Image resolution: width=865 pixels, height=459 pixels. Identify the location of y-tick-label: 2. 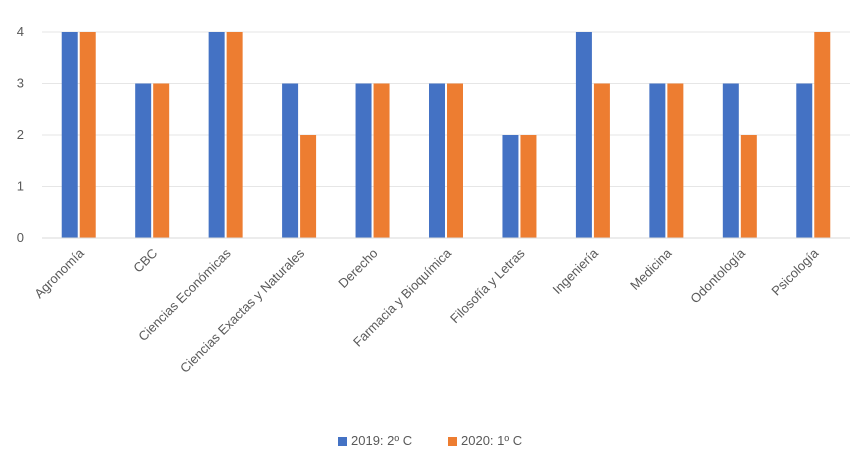
(20, 134).